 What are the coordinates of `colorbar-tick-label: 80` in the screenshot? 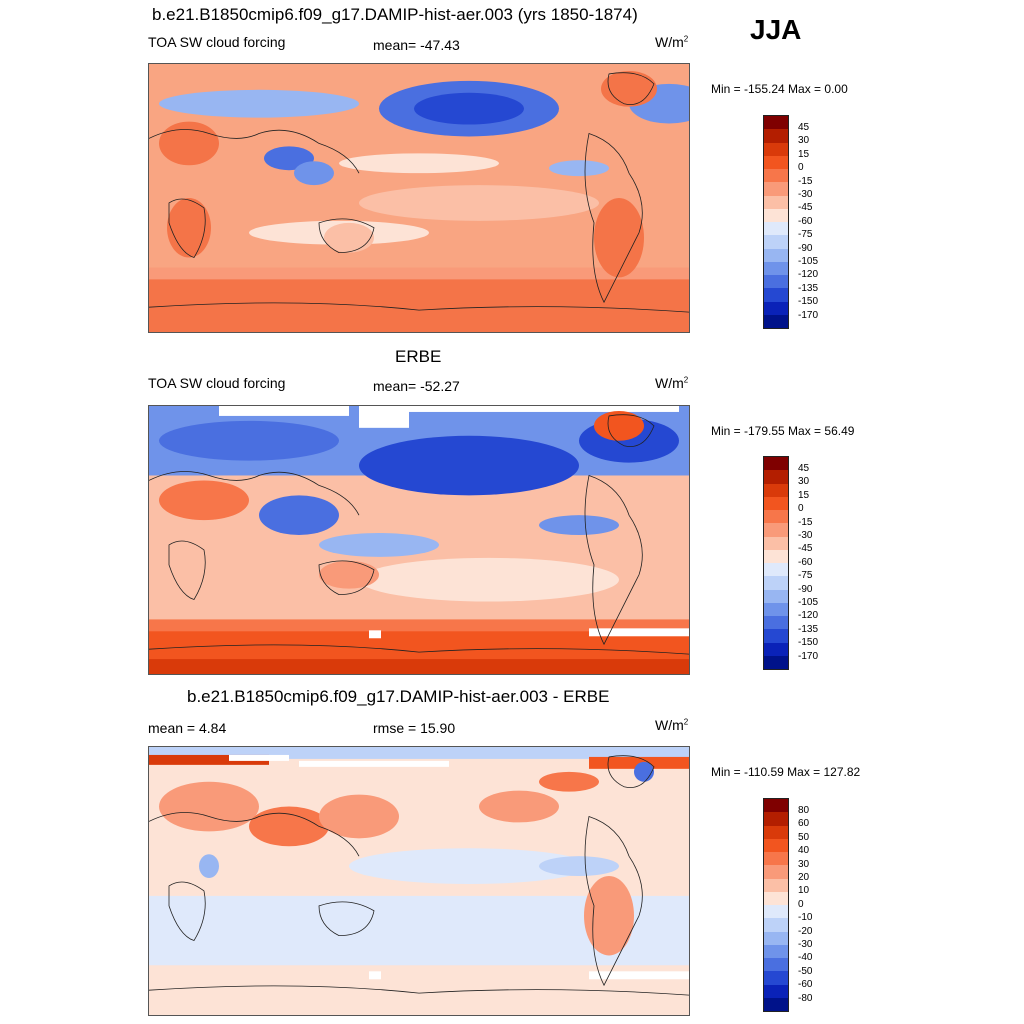 It's located at (804, 810).